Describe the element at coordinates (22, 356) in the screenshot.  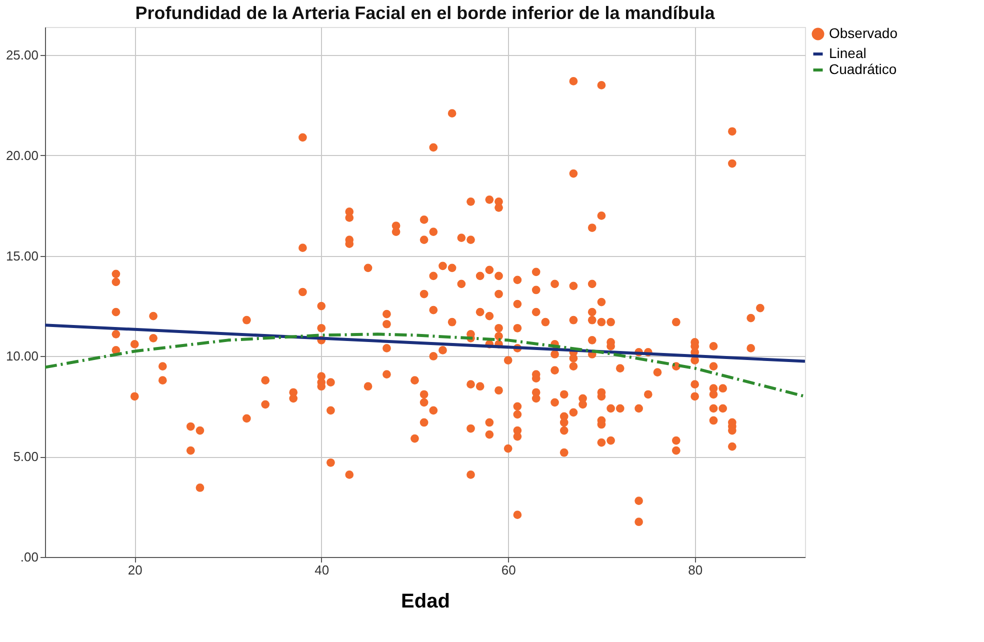
I see `y-tick-label: 10.00` at that location.